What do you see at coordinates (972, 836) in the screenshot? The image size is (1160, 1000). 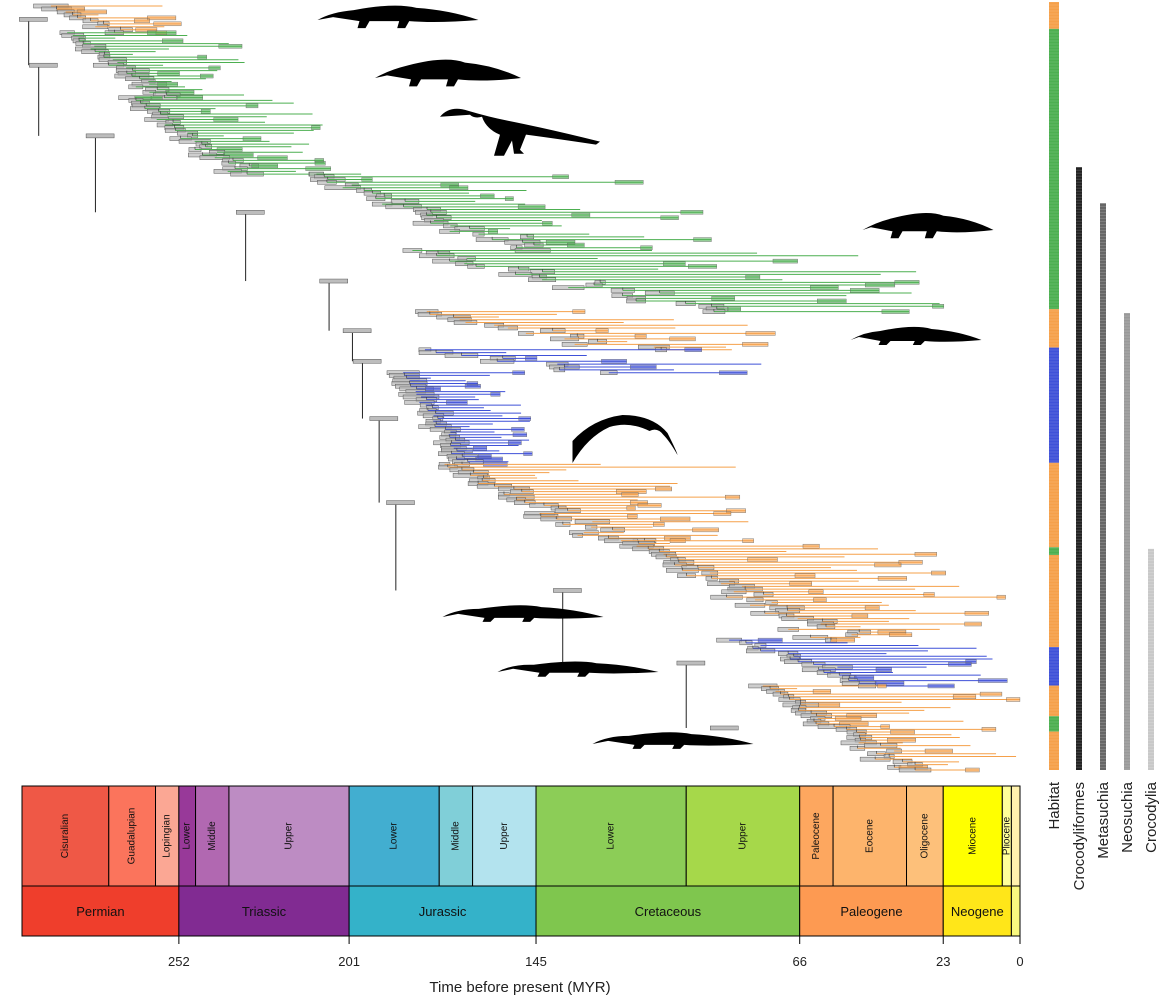 I see `epoch-label: Miocene` at bounding box center [972, 836].